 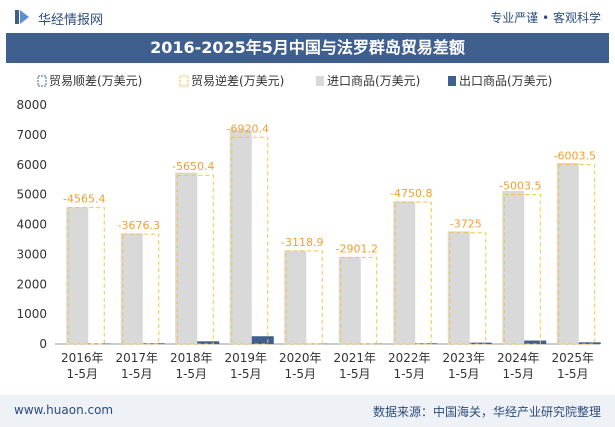 I want to click on x-tick-year: 2020年, so click(x=300, y=358).